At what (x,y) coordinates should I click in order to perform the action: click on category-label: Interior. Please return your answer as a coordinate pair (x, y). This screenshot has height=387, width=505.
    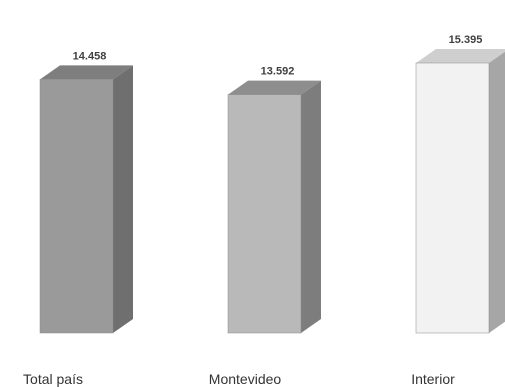
    Looking at the image, I should click on (433, 379).